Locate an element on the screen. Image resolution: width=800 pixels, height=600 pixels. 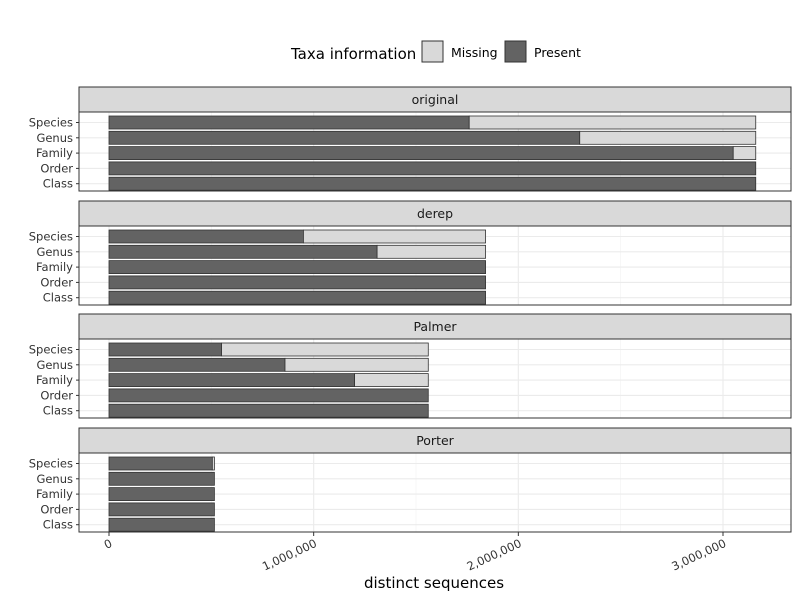
panel-strip-label: Palmer is located at coordinates (435, 326).